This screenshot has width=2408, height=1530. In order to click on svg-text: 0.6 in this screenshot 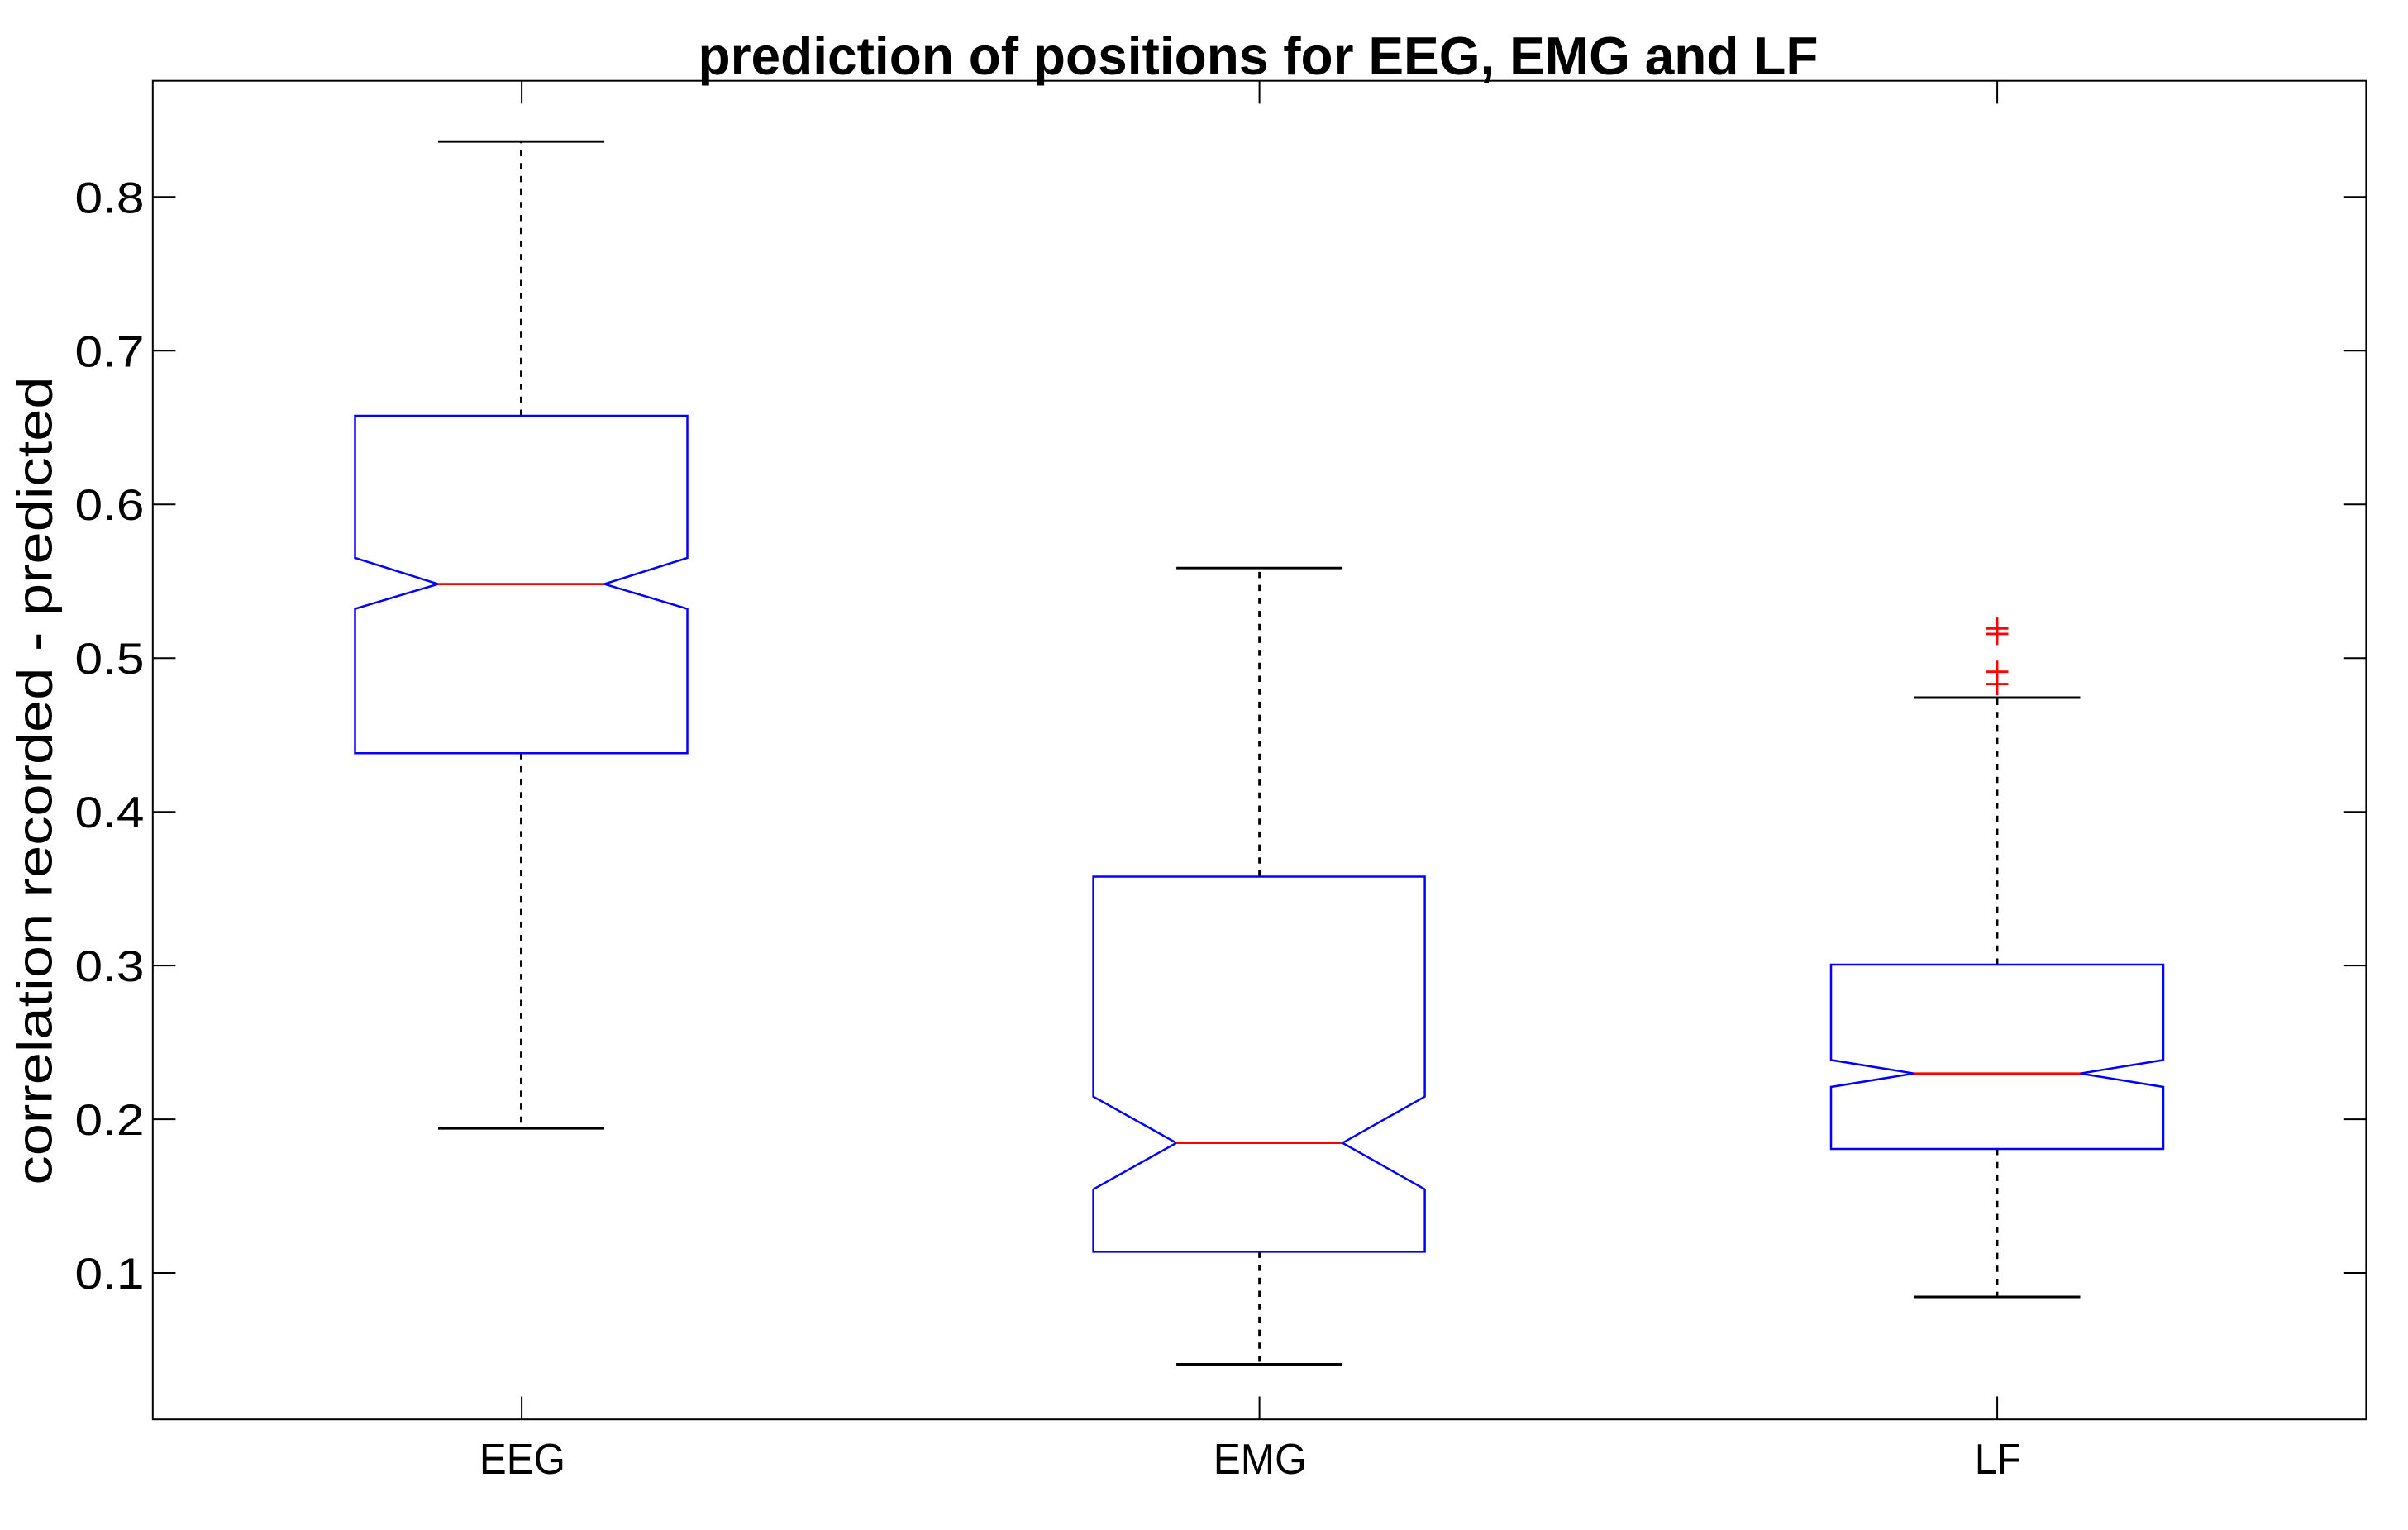, I will do `click(110, 505)`.